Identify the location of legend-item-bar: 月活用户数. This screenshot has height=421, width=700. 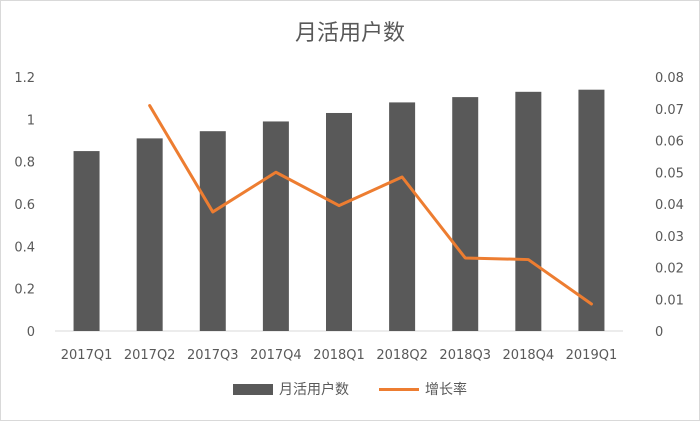
(291, 389).